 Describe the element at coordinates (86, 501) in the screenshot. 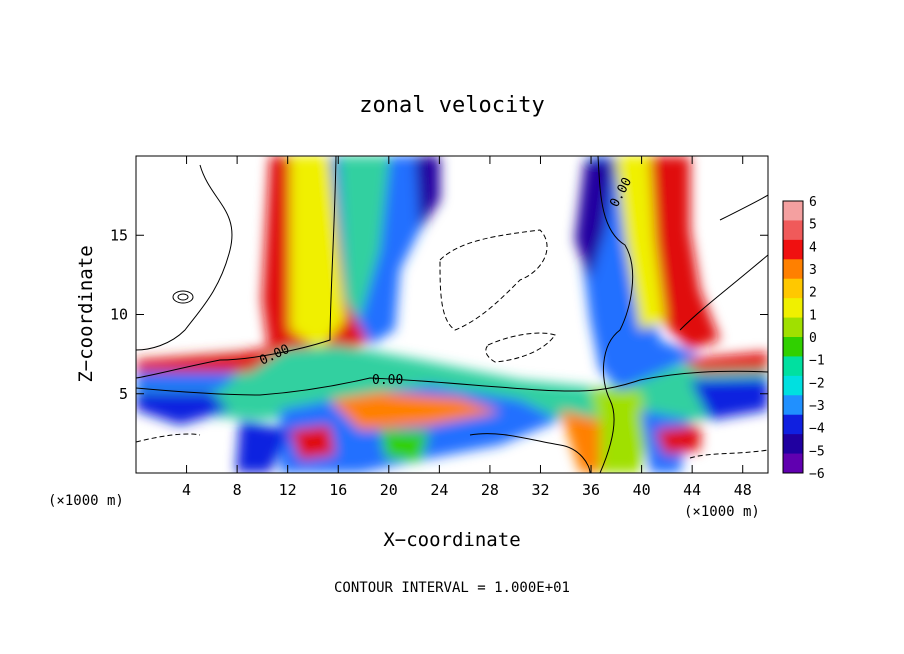

I see `z-unit-label: (×1000 m)` at that location.